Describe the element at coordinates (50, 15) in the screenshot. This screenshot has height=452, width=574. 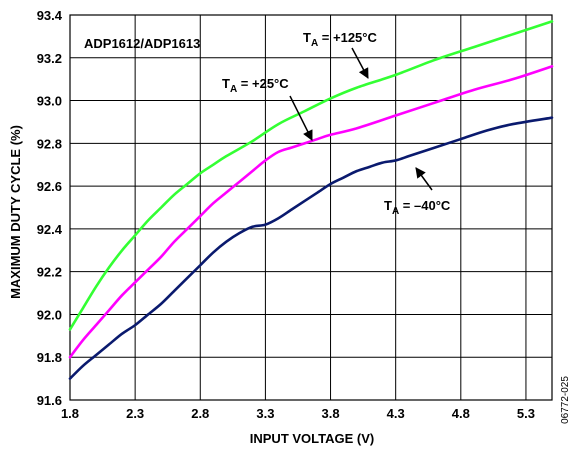
I see `y-tick-label: 93.4` at that location.